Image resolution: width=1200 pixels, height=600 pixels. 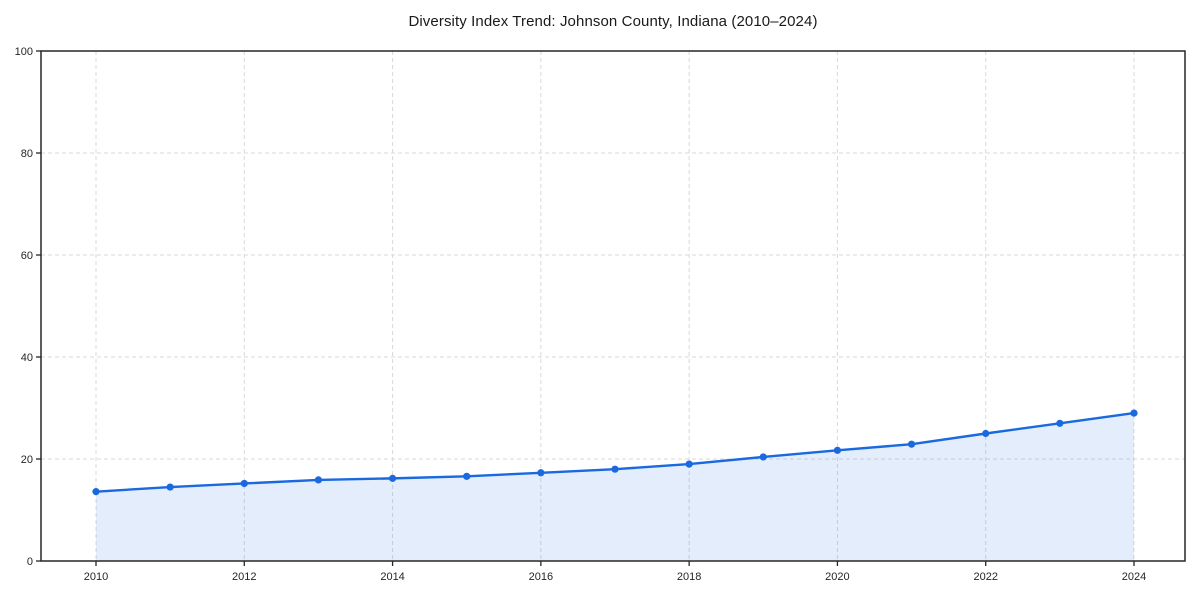 What do you see at coordinates (27, 256) in the screenshot?
I see `y-tick-label: 60` at bounding box center [27, 256].